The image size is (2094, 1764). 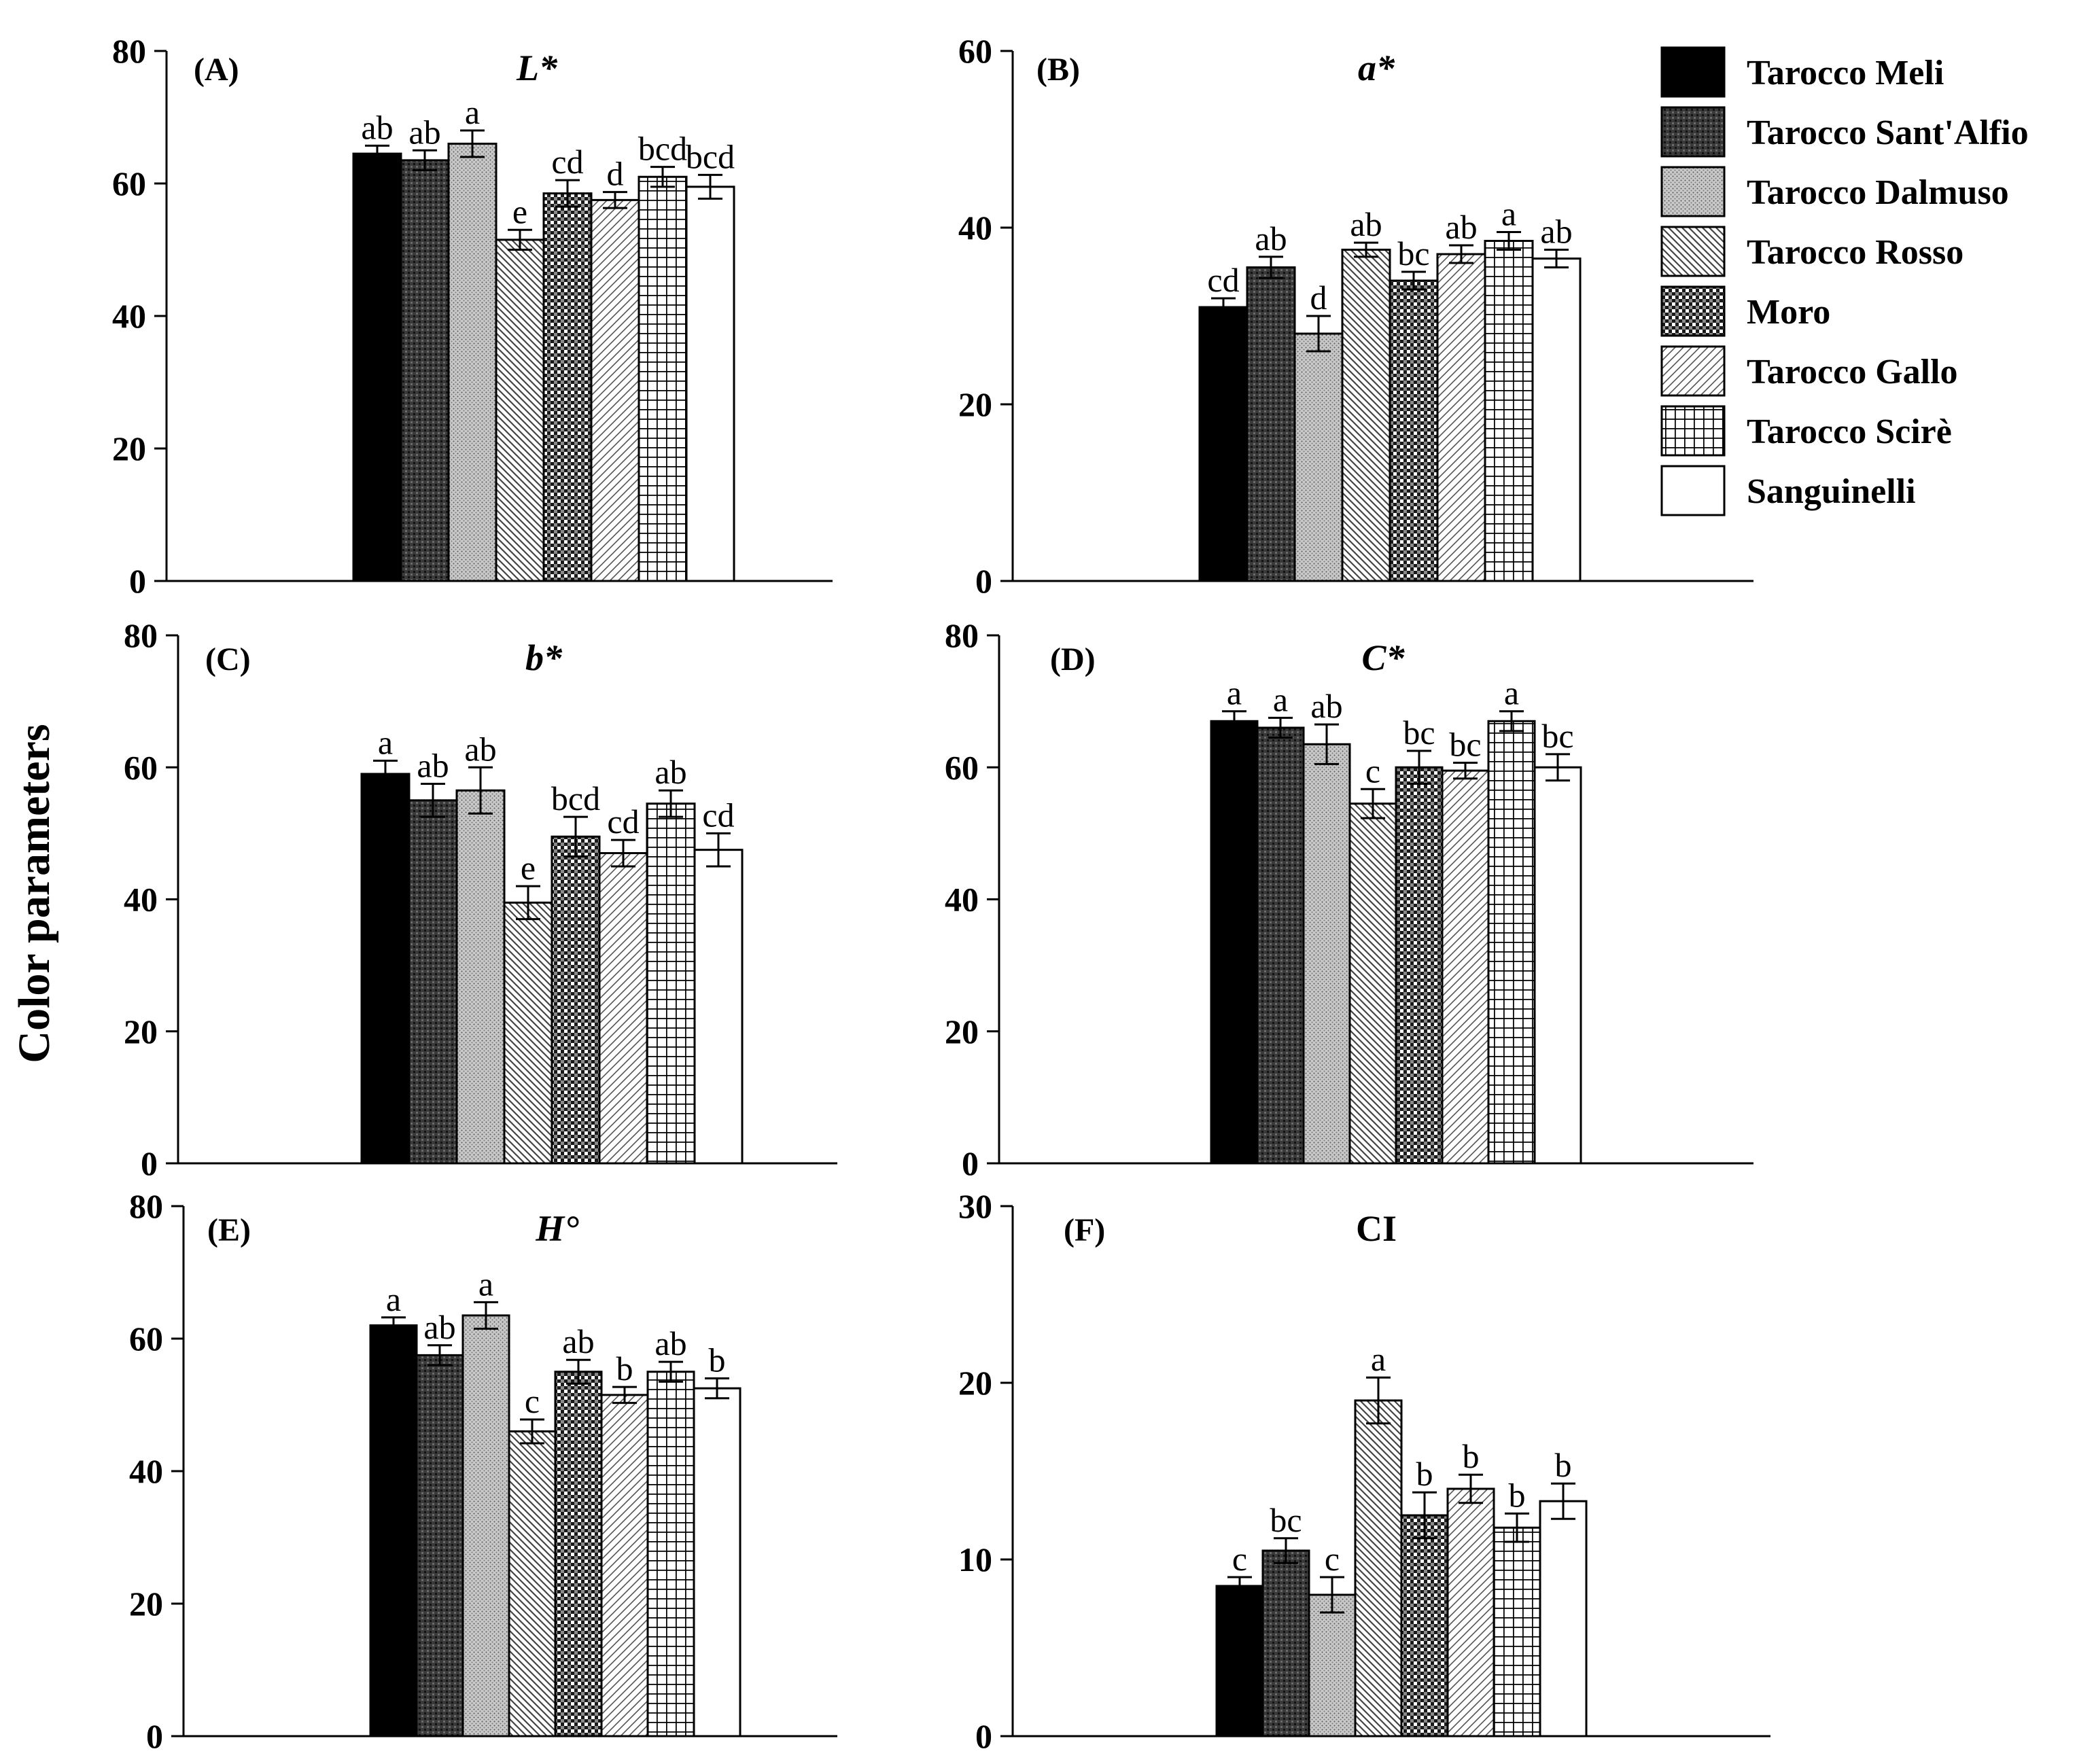 What do you see at coordinates (1846, 73) in the screenshot?
I see `legend-label: Tarocco Meli` at bounding box center [1846, 73].